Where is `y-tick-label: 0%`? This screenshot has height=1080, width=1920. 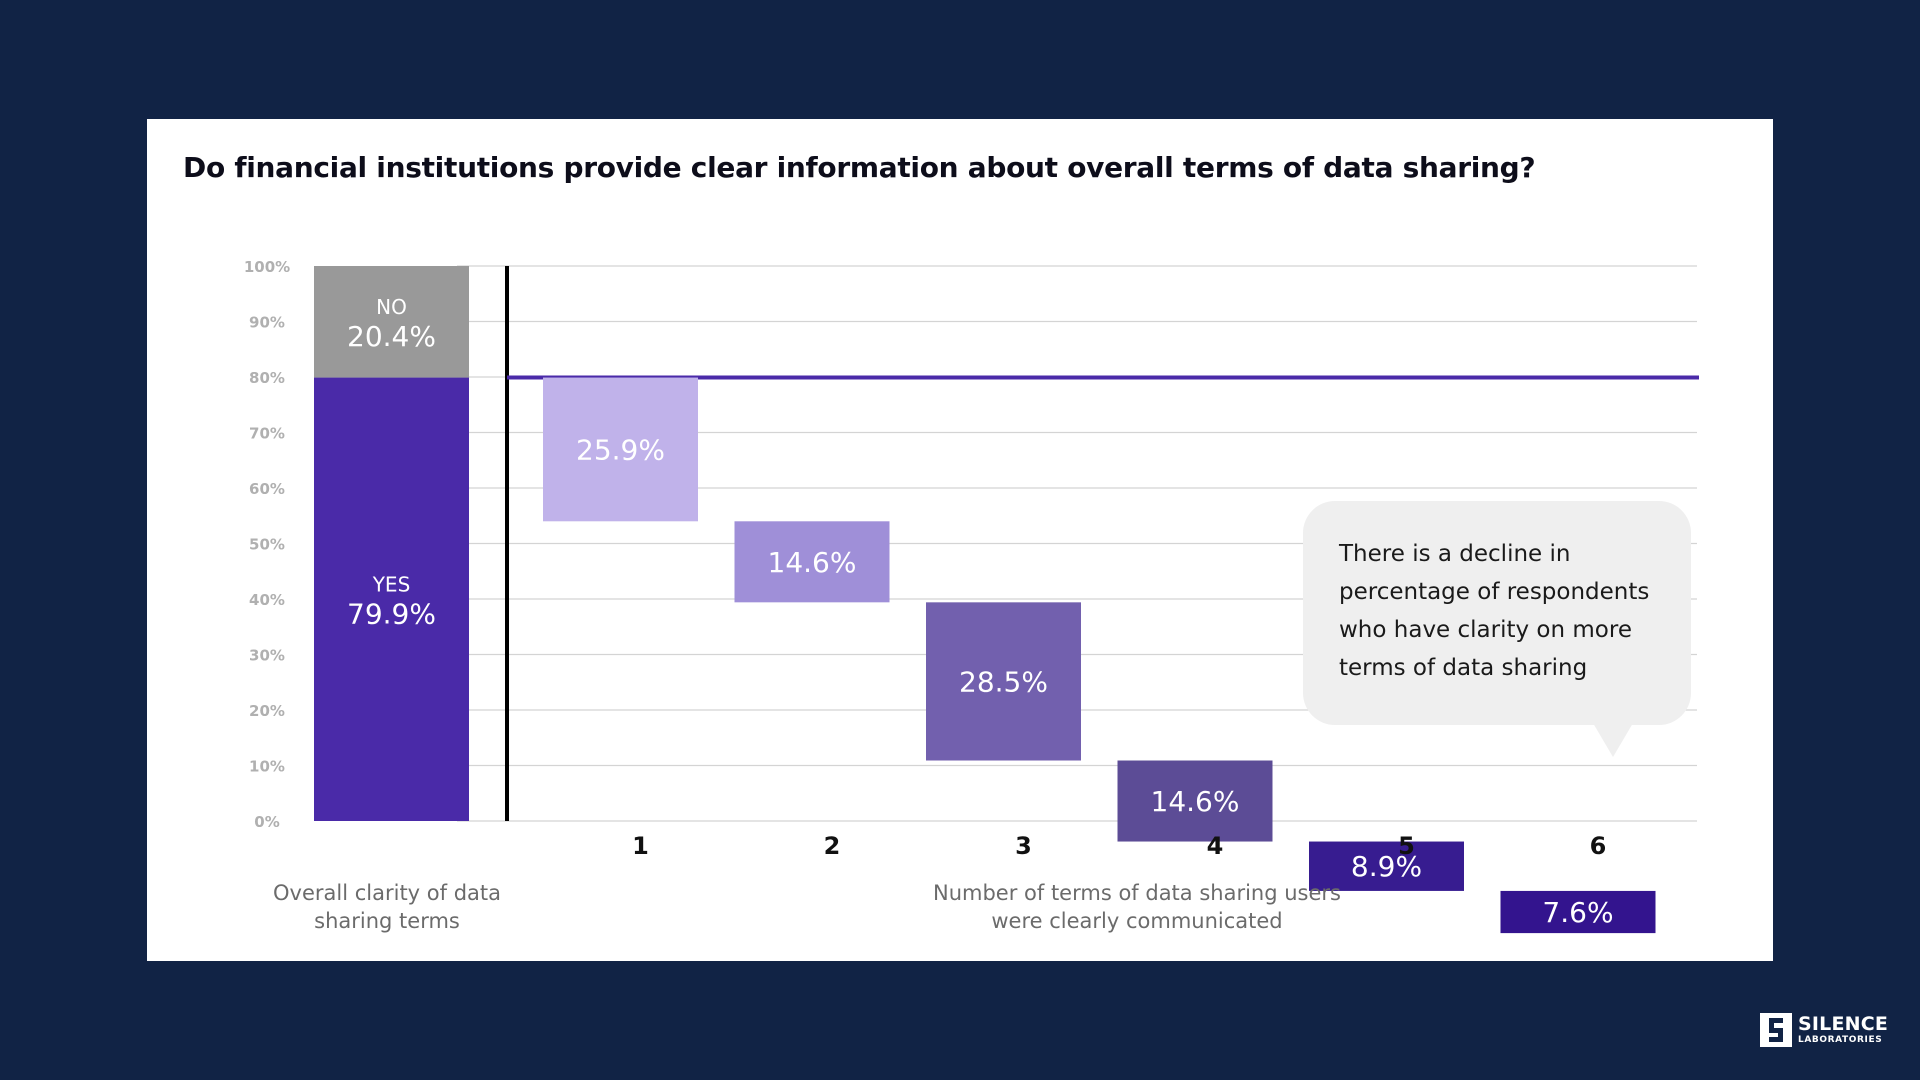
y-tick-label: 0% is located at coordinates (266, 822).